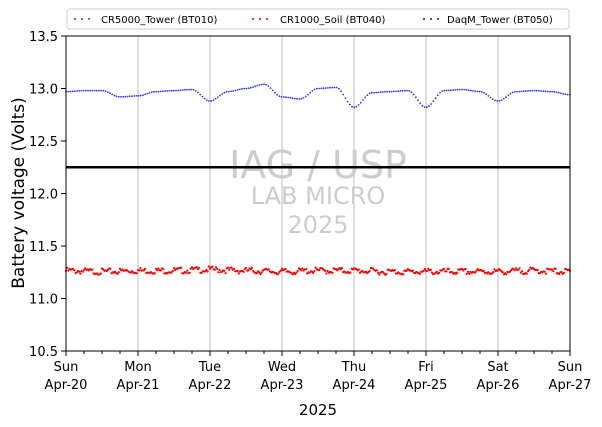 This screenshot has height=427, width=602. Describe the element at coordinates (43, 90) in the screenshot. I see `y-tick-label: 13.0` at that location.